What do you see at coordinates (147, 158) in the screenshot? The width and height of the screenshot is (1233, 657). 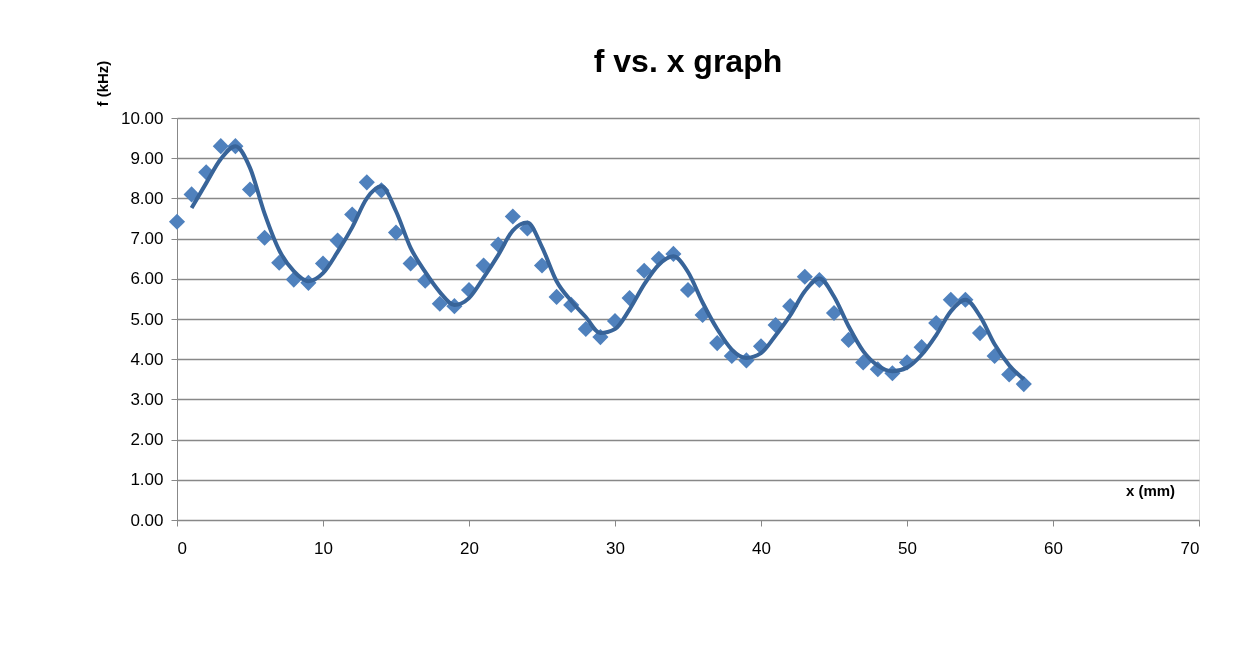 I see `y-tick-label: 9.00` at bounding box center [147, 158].